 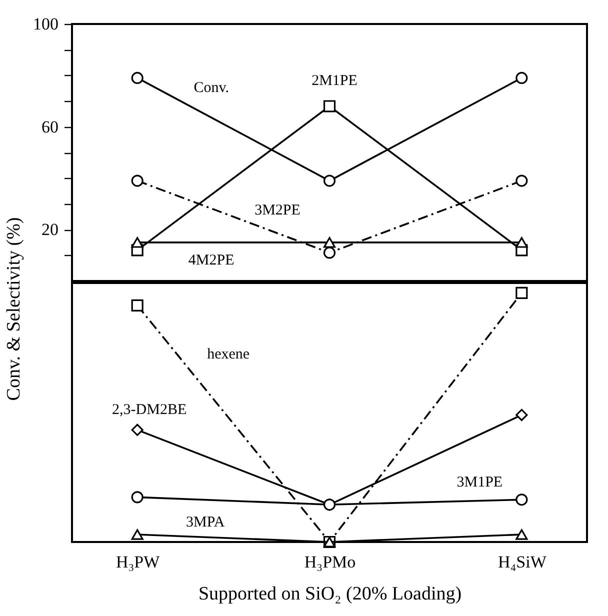 What do you see at coordinates (330, 594) in the screenshot?
I see `x-axis-title: Supported on SiO₂ (20% Loading)` at bounding box center [330, 594].